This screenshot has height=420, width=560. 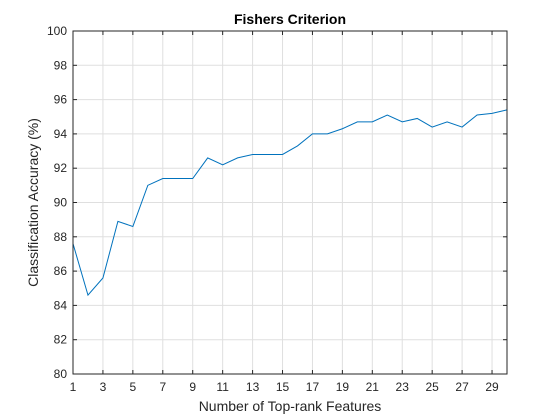 I want to click on chart-title: Fishers Criterion, so click(x=290, y=19).